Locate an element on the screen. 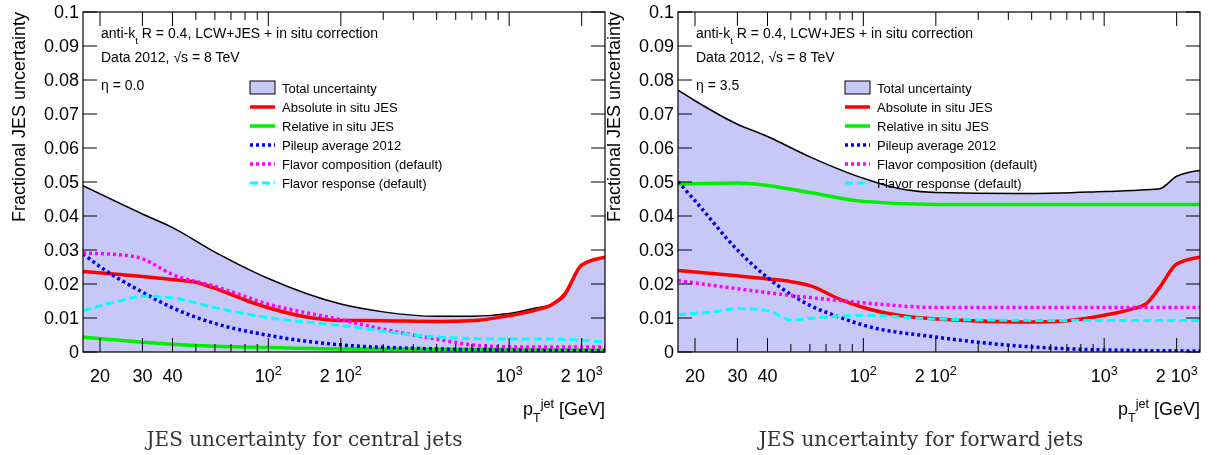  annotation: η = 0.0 is located at coordinates (123, 85).